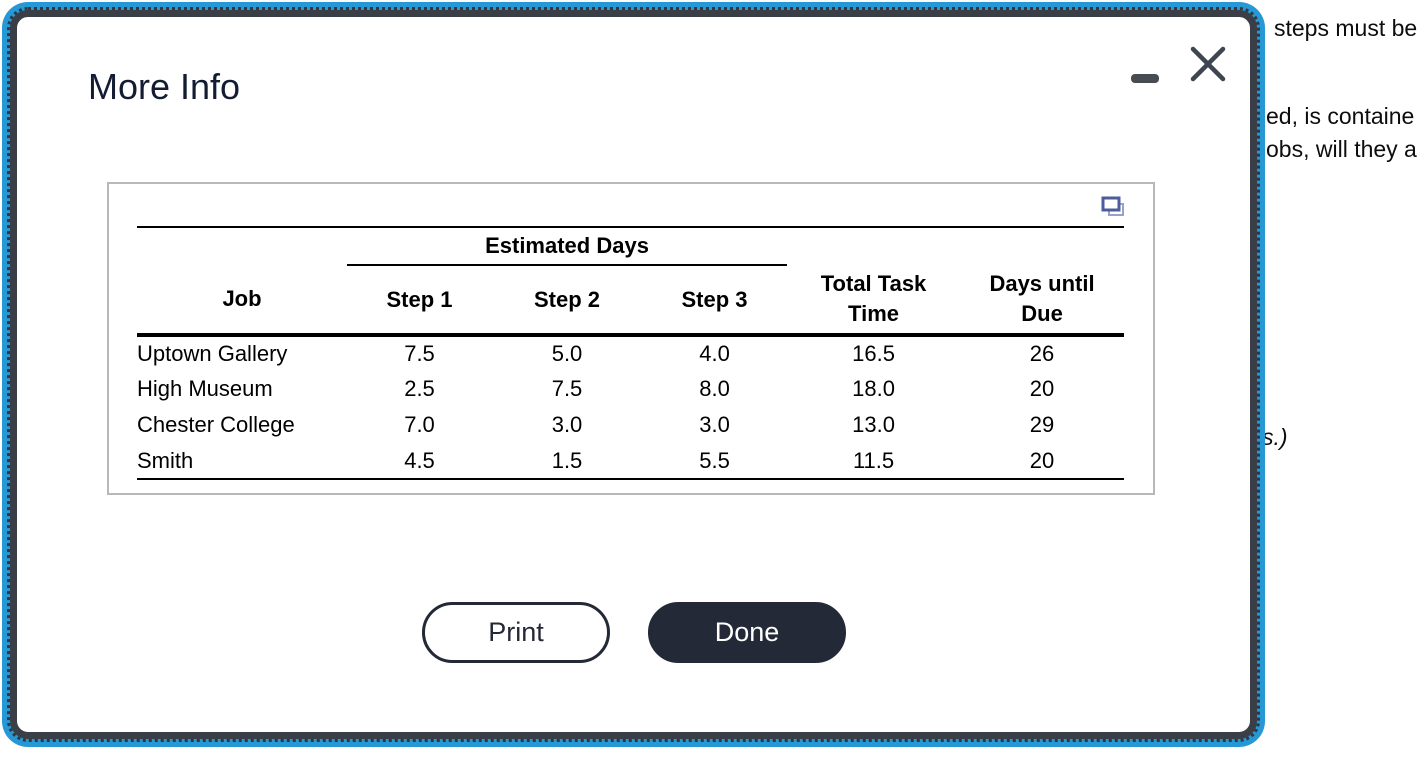  What do you see at coordinates (1341, 149) in the screenshot?
I see `background-text-line: obs, will they a` at bounding box center [1341, 149].